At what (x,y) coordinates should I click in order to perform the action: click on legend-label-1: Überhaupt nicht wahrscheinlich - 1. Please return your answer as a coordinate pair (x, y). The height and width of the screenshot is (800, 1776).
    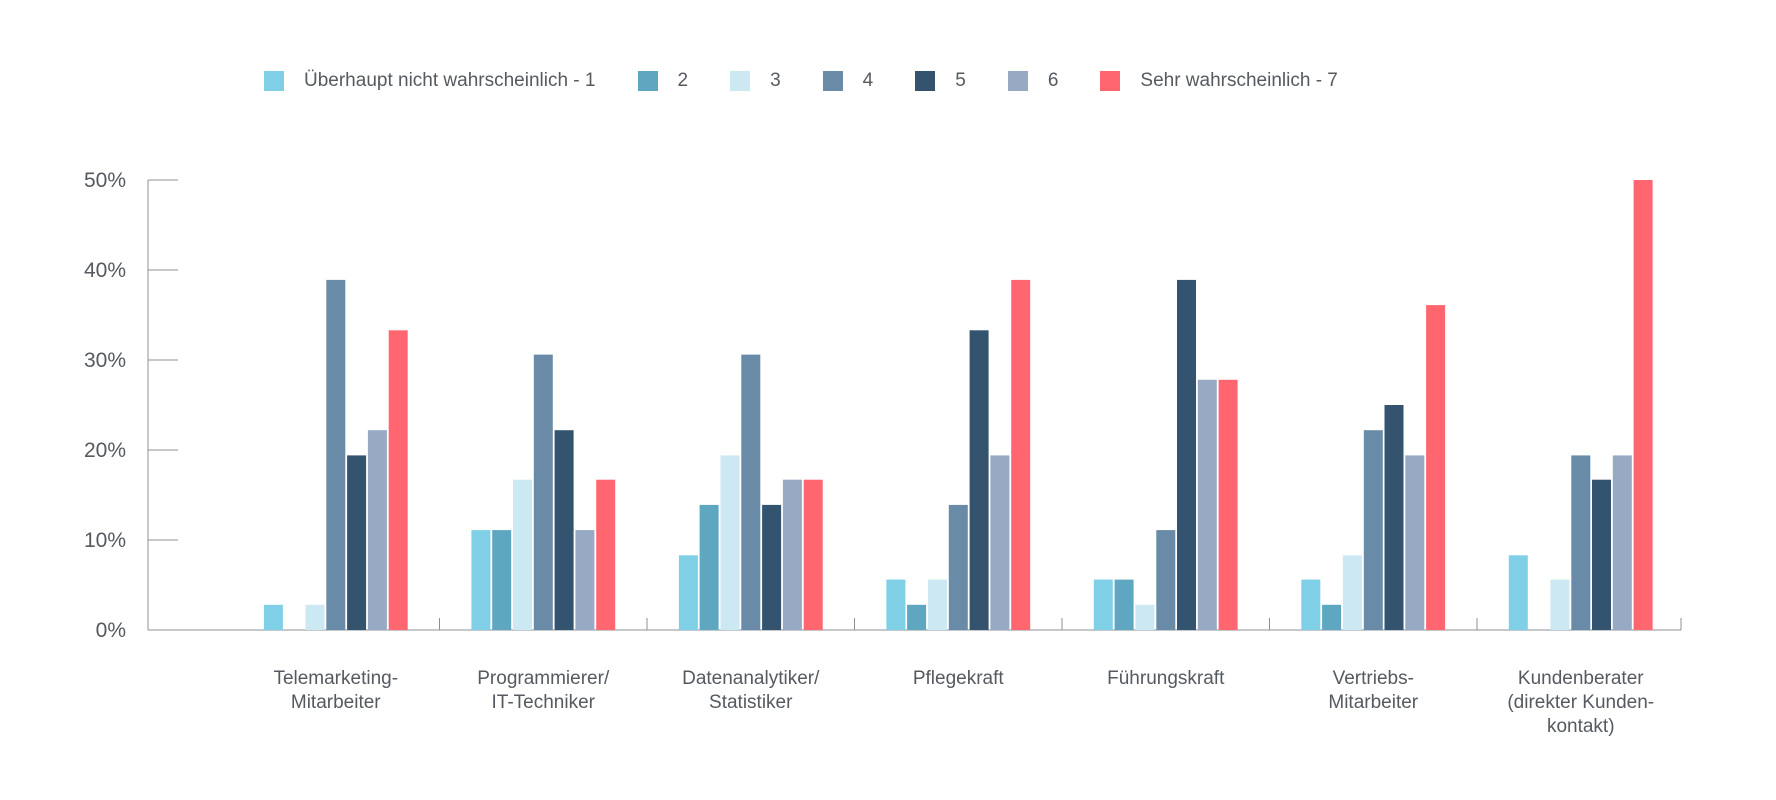
    Looking at the image, I should click on (450, 80).